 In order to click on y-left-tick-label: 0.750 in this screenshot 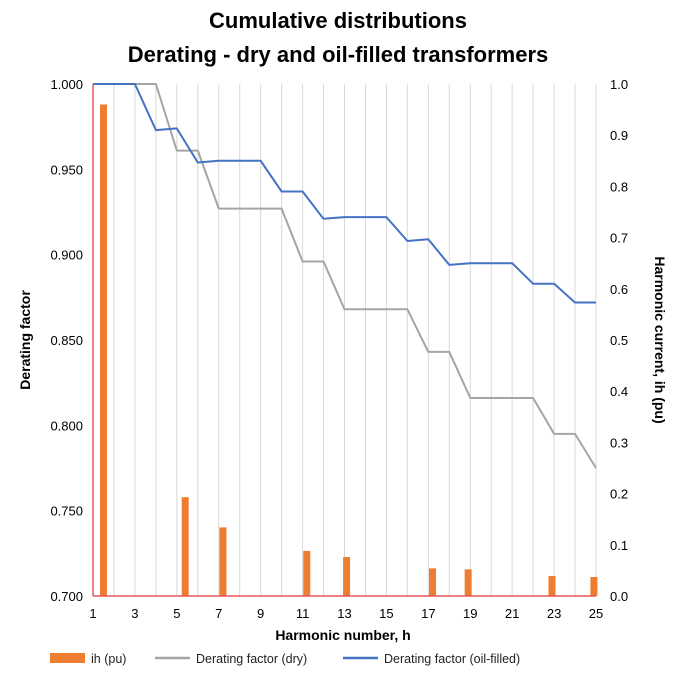, I will do `click(66, 511)`.